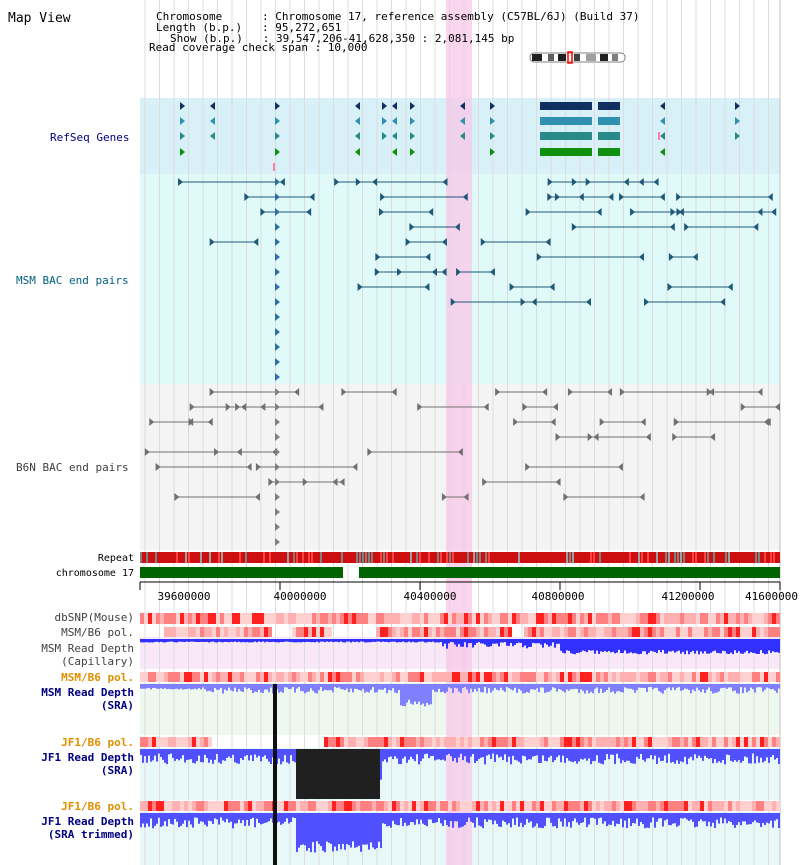  I want to click on track-label-msm-bac: MSM BAC end pairs, so click(72, 280).